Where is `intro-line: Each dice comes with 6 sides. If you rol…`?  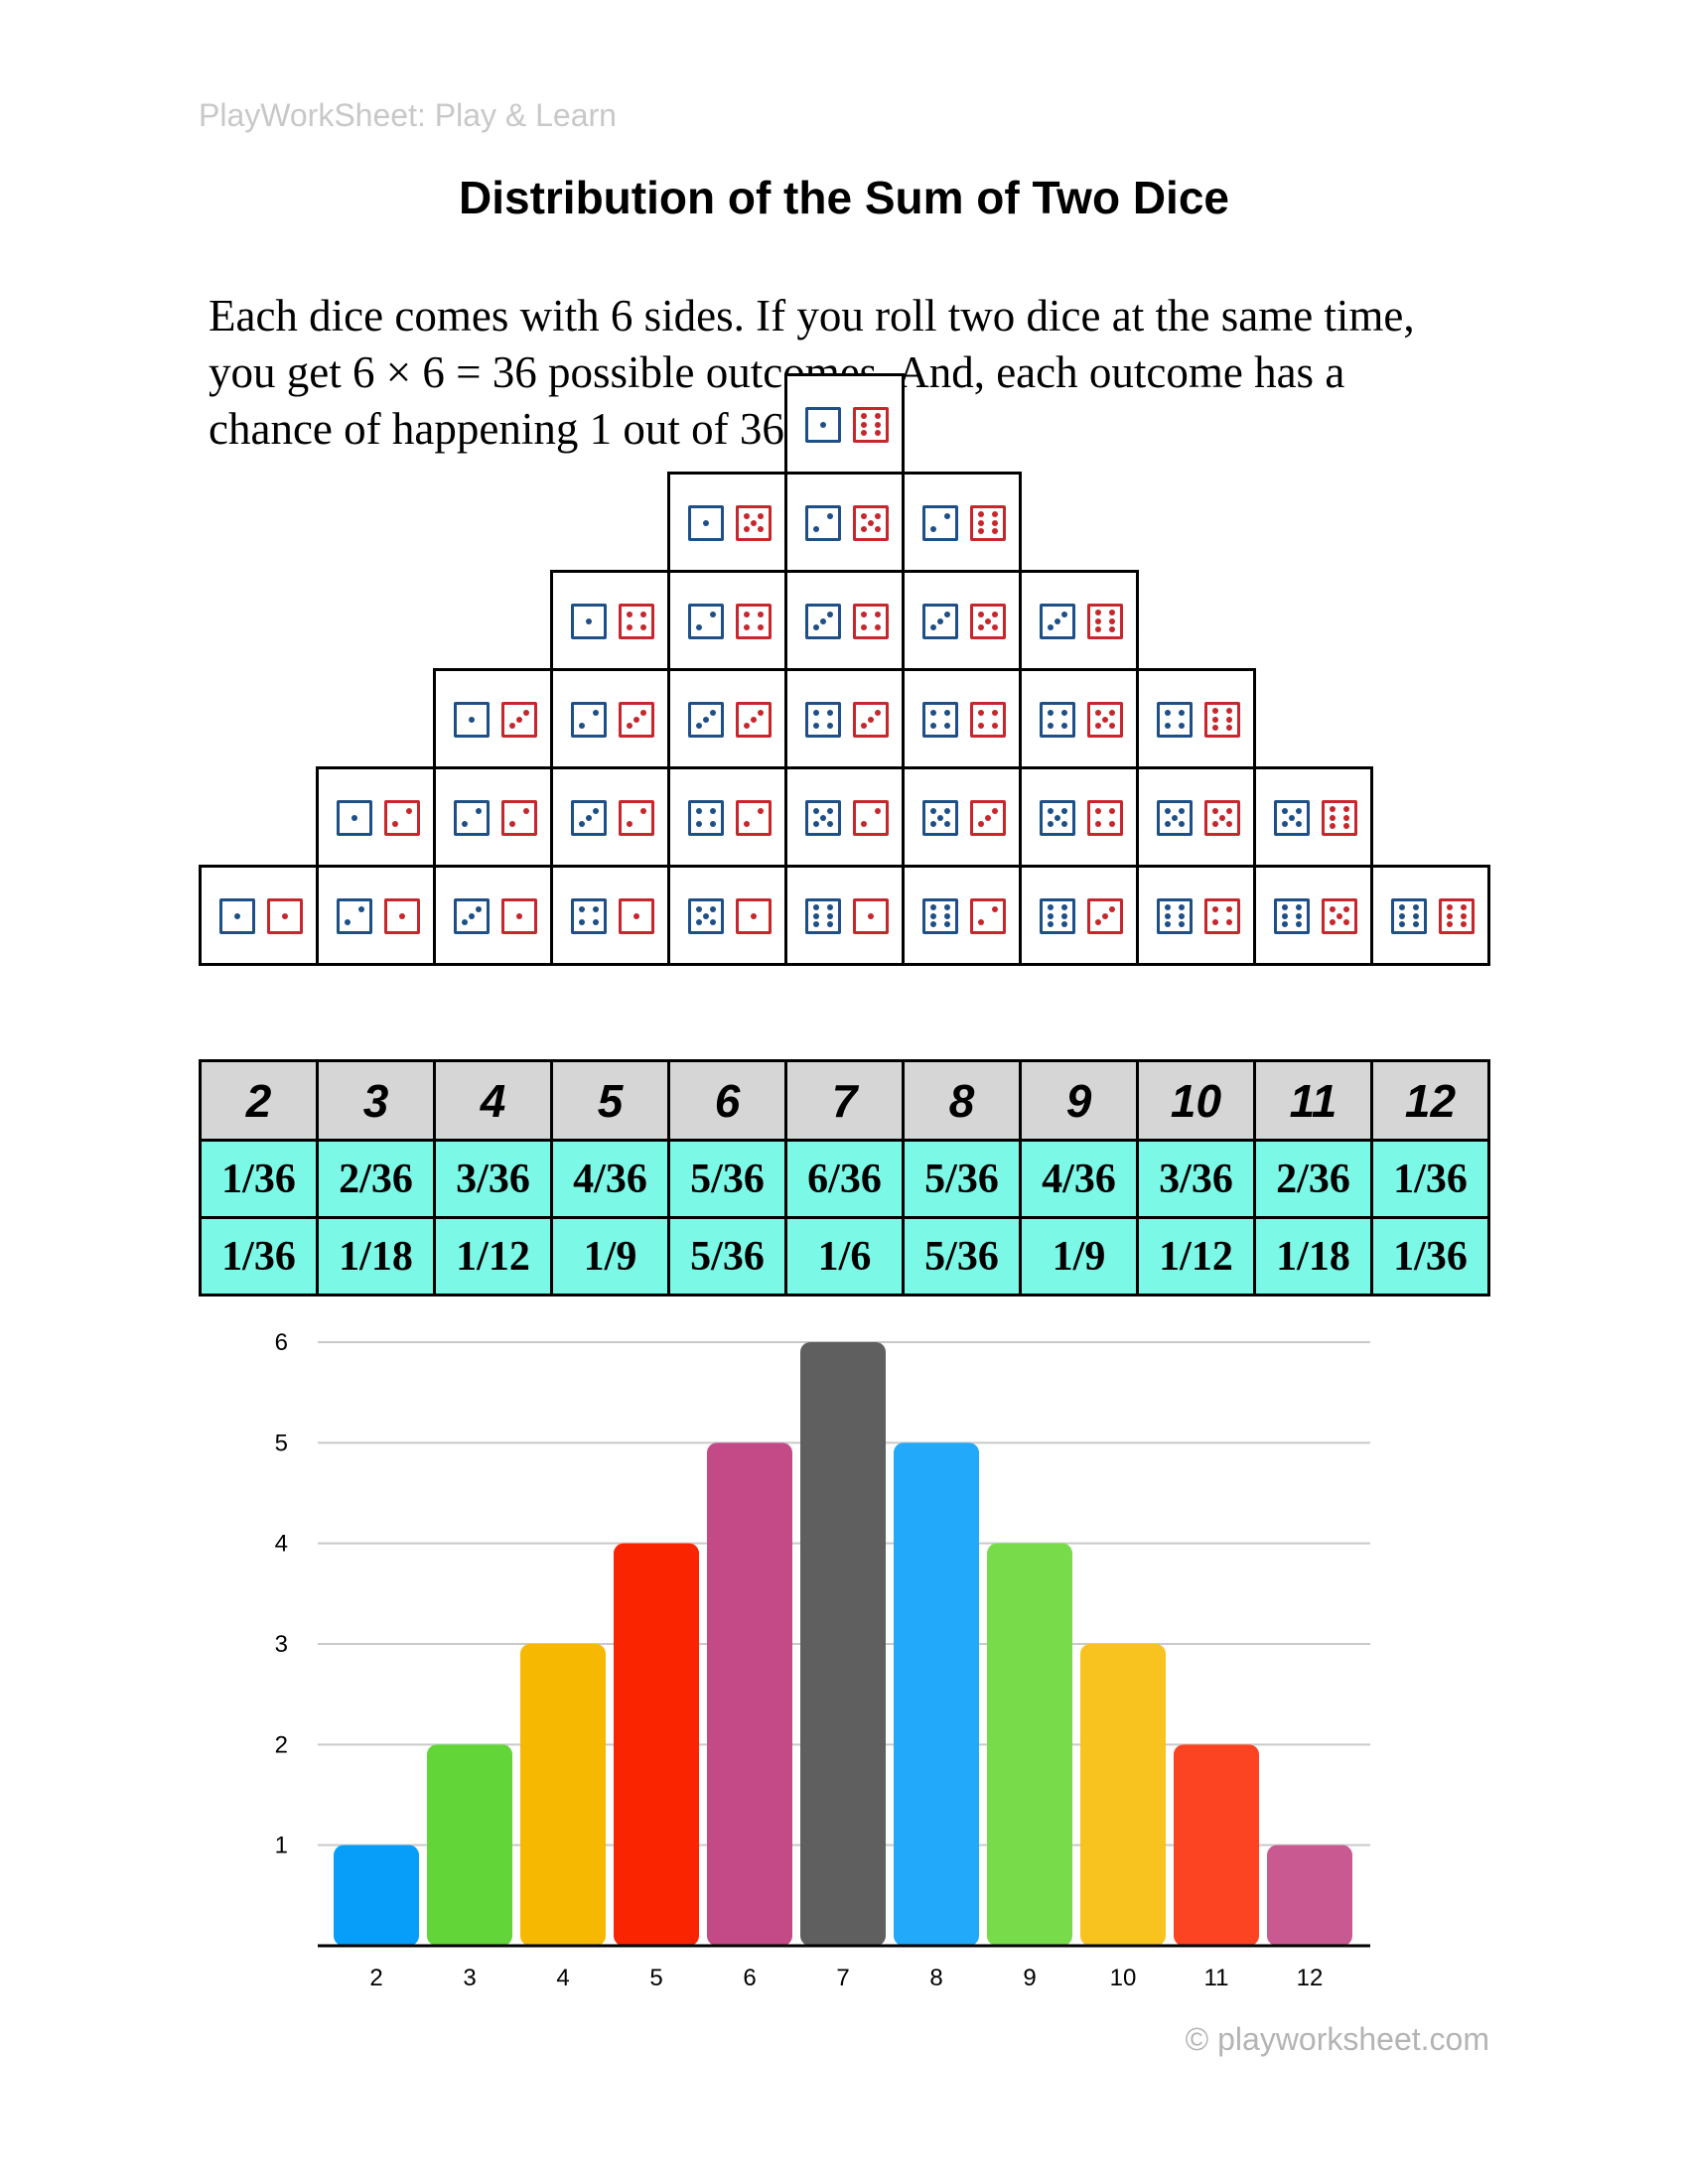
intro-line: Each dice comes with 6 sides. If you rol… is located at coordinates (812, 316).